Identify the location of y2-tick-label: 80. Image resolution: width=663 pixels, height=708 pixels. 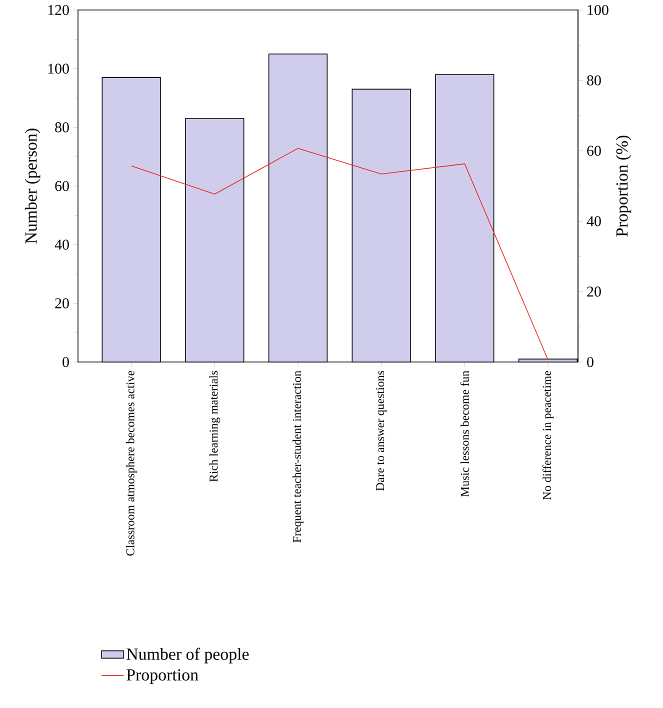
(594, 80).